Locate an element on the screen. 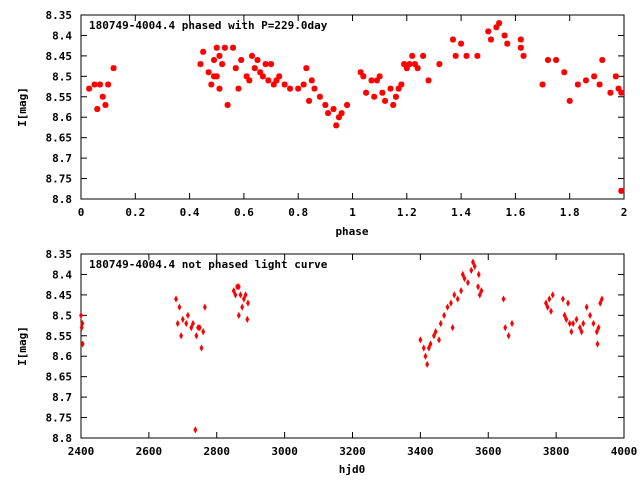 Image resolution: width=640 pixels, height=480 pixels. unphased-y-tick-label: 8.75 is located at coordinates (59, 418).